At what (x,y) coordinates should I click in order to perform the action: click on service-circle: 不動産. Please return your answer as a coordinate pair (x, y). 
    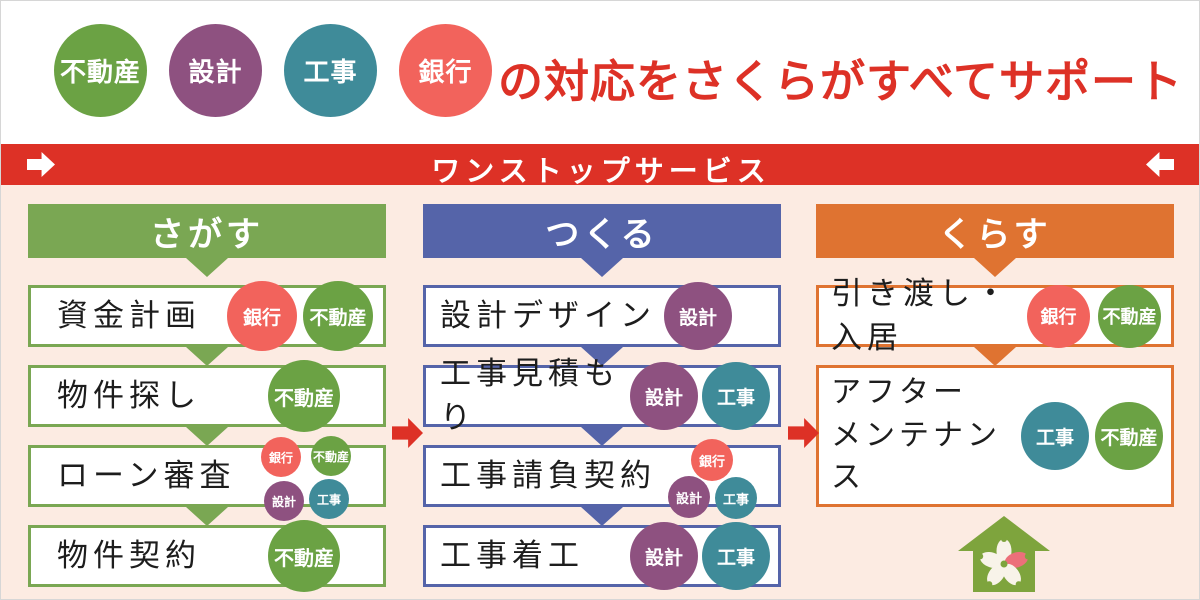
    Looking at the image, I should click on (100, 70).